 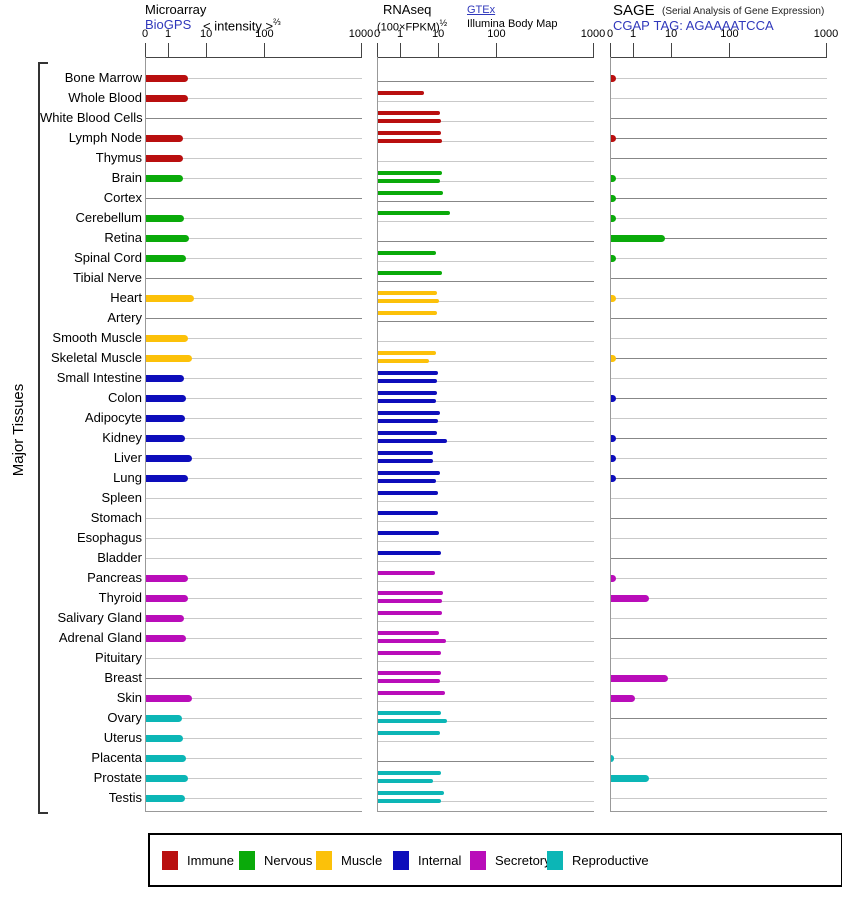 What do you see at coordinates (718, 57) in the screenshot?
I see `sage-axis-line` at bounding box center [718, 57].